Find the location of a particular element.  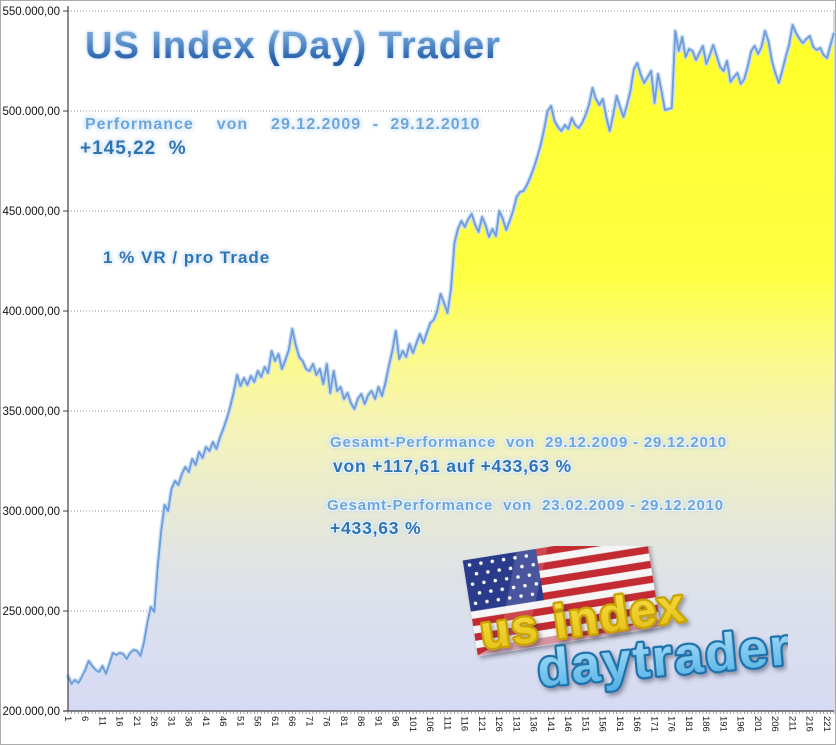

svg-text: 450.000,00 is located at coordinates (31, 212).